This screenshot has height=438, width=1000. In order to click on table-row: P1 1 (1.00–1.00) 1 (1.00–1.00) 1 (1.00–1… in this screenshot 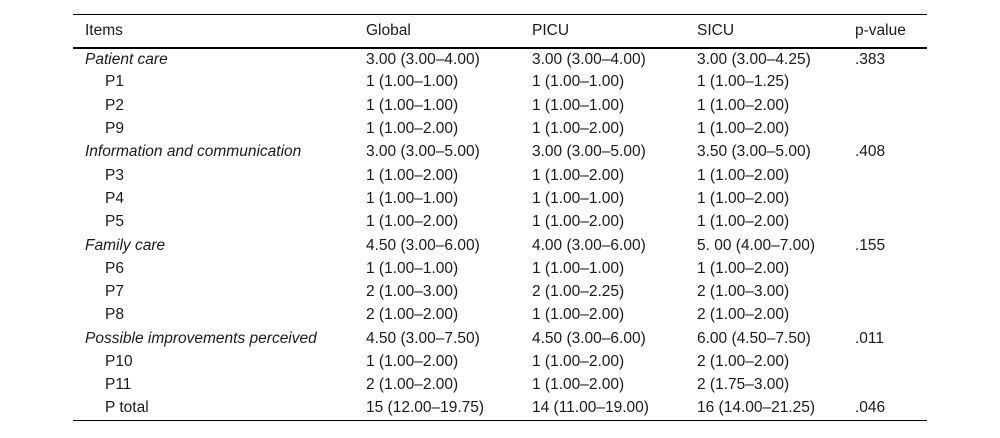, I will do `click(500, 82)`.